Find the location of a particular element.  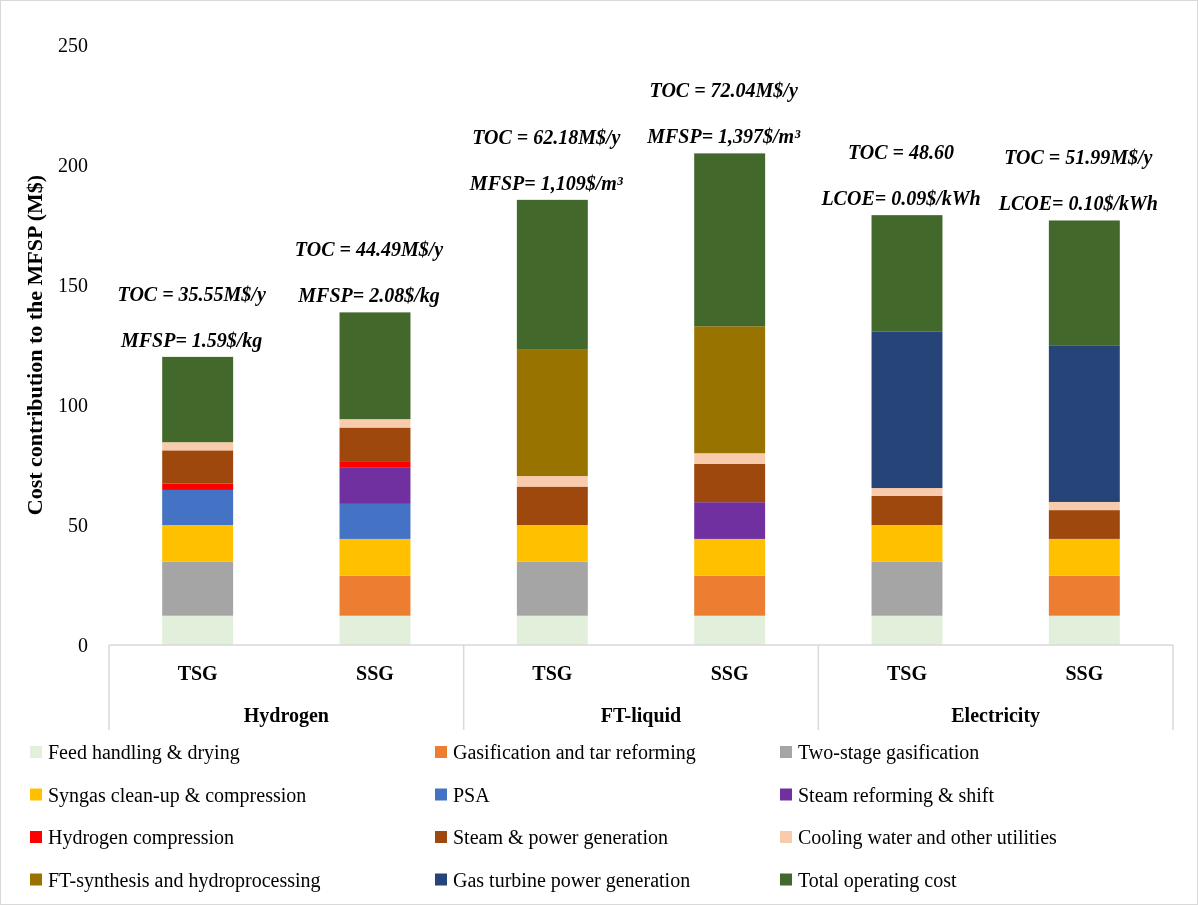

legend-label: Steam reforming & shift is located at coordinates (896, 795).